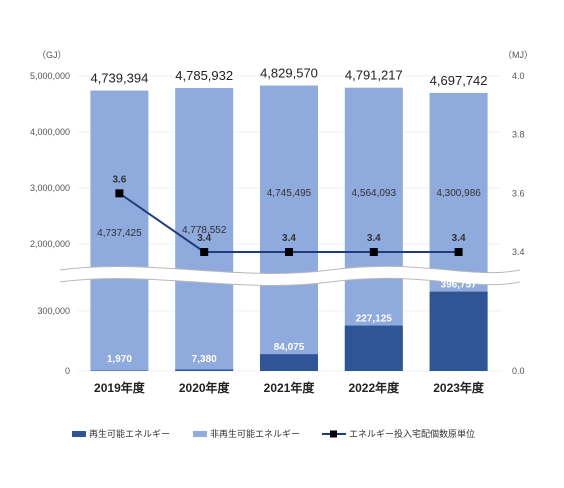  I want to click on x-axis: 2019年度 2020年度 2021年度 2022年度 2023年度, so click(289, 387).